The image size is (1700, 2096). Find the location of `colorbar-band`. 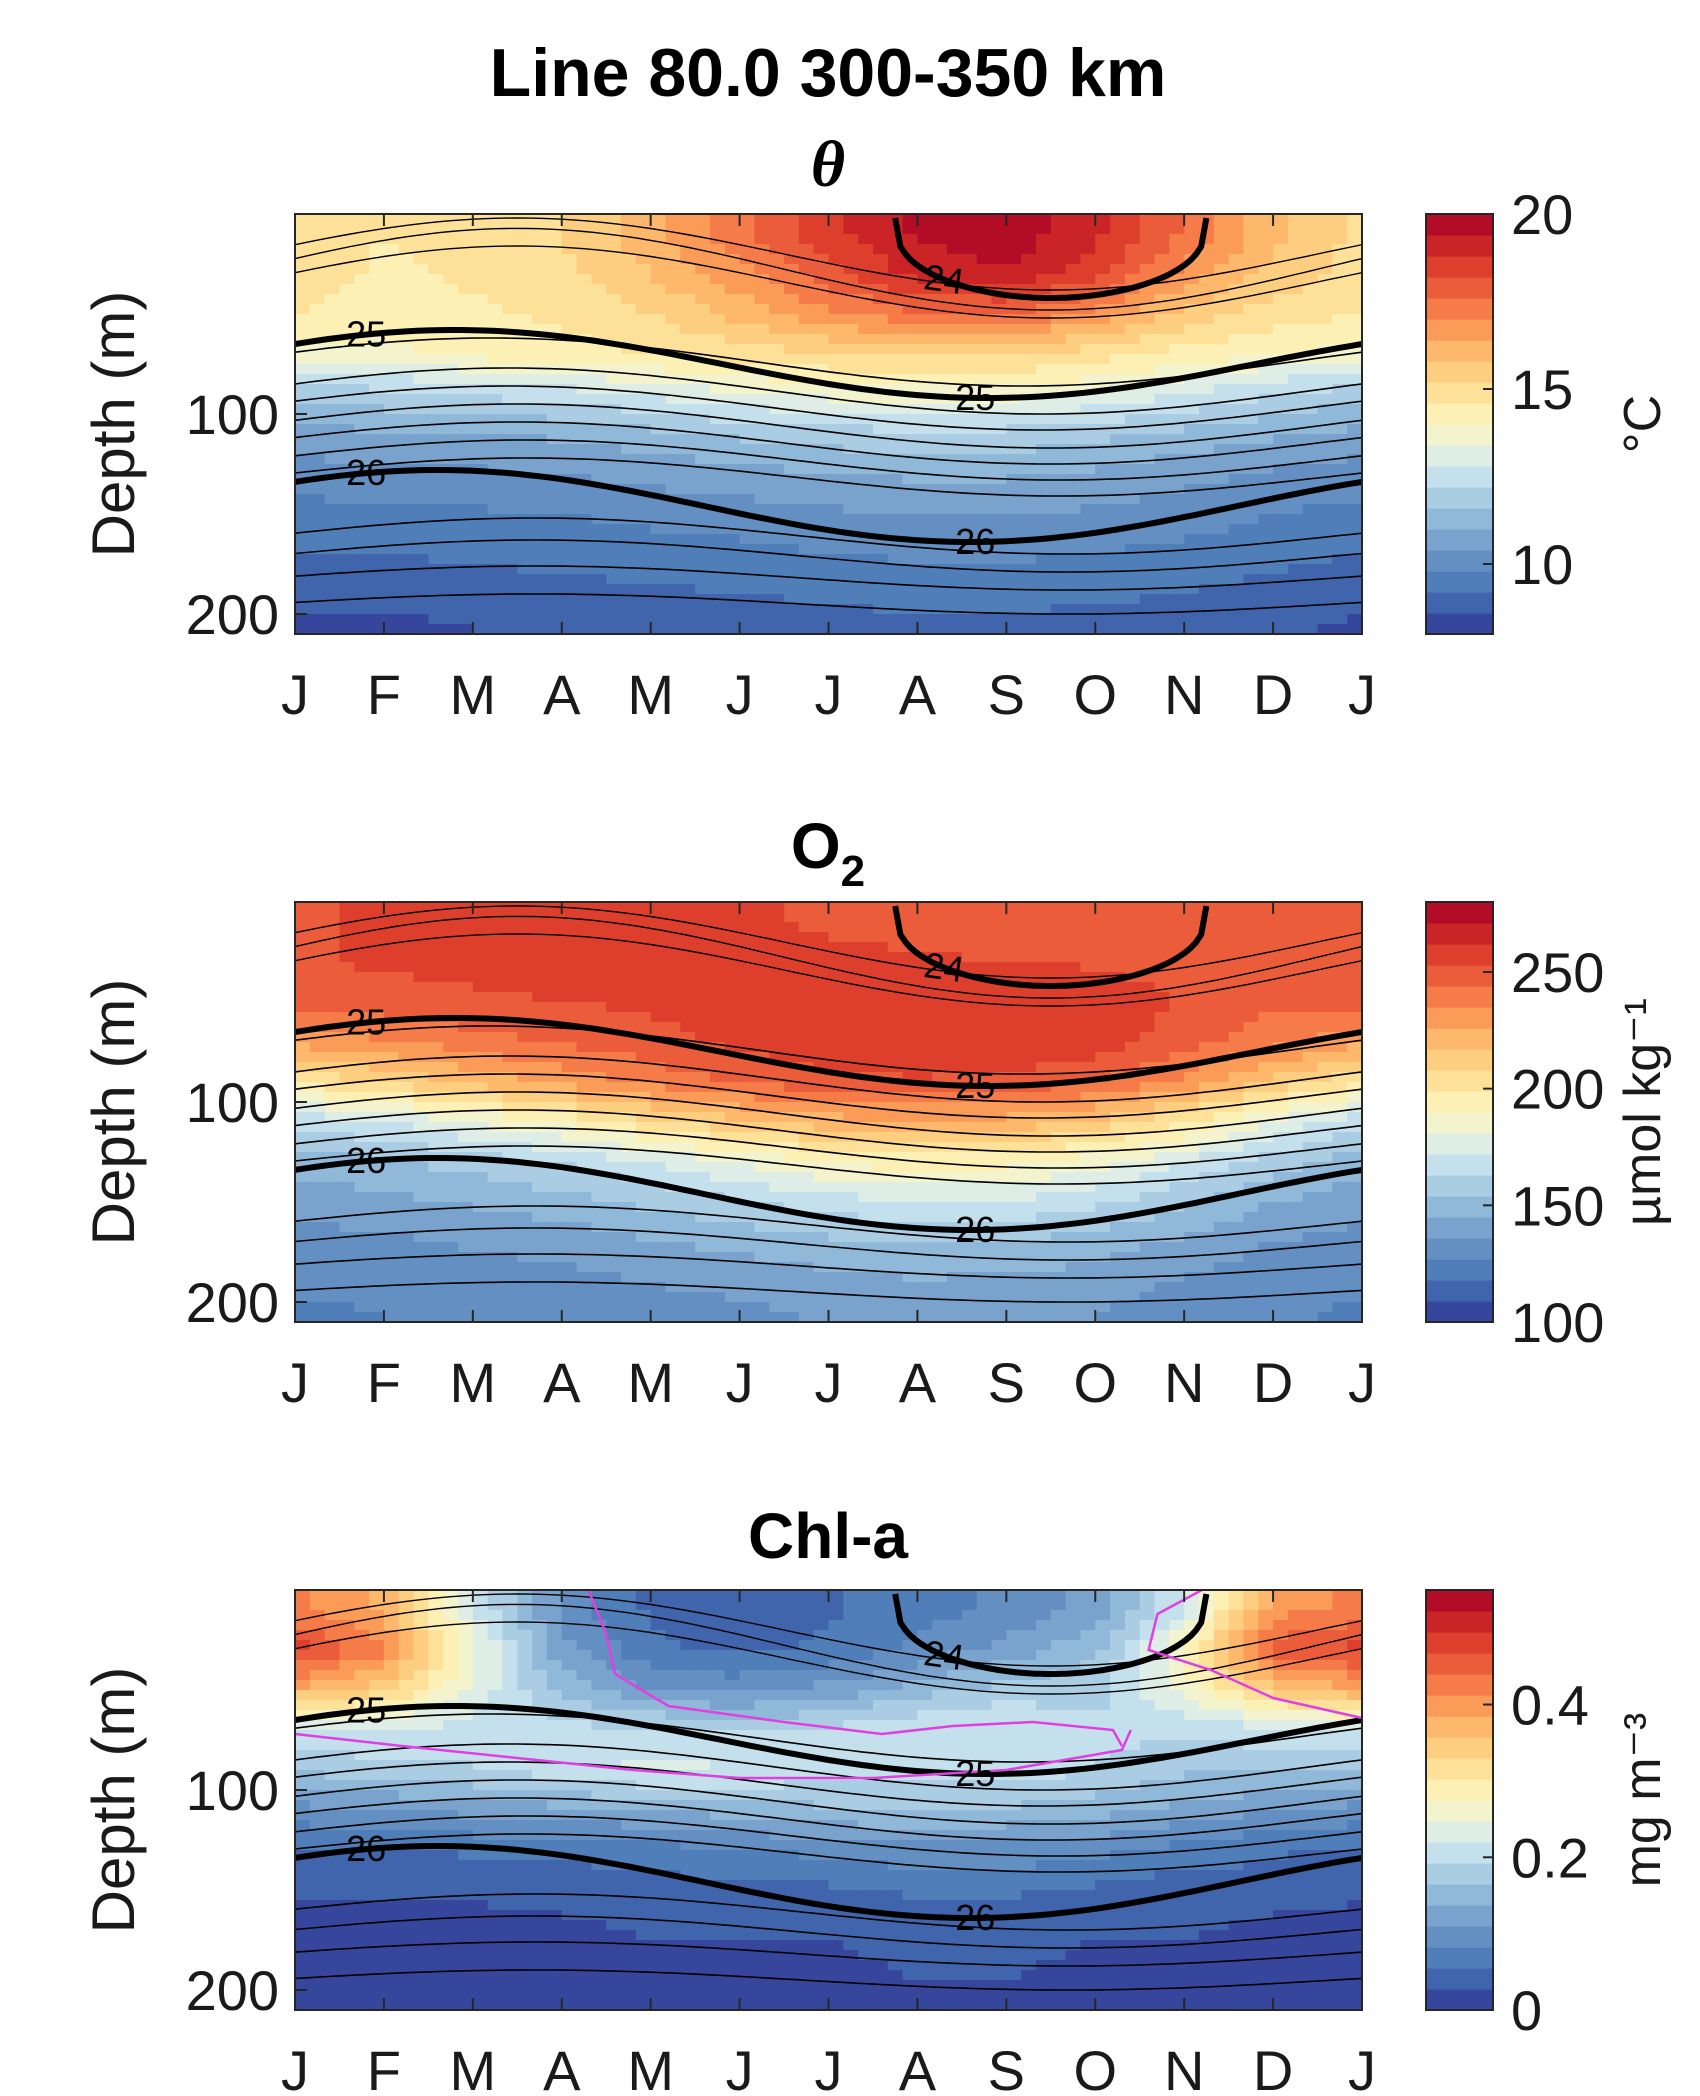

colorbar-band is located at coordinates (1459, 582).